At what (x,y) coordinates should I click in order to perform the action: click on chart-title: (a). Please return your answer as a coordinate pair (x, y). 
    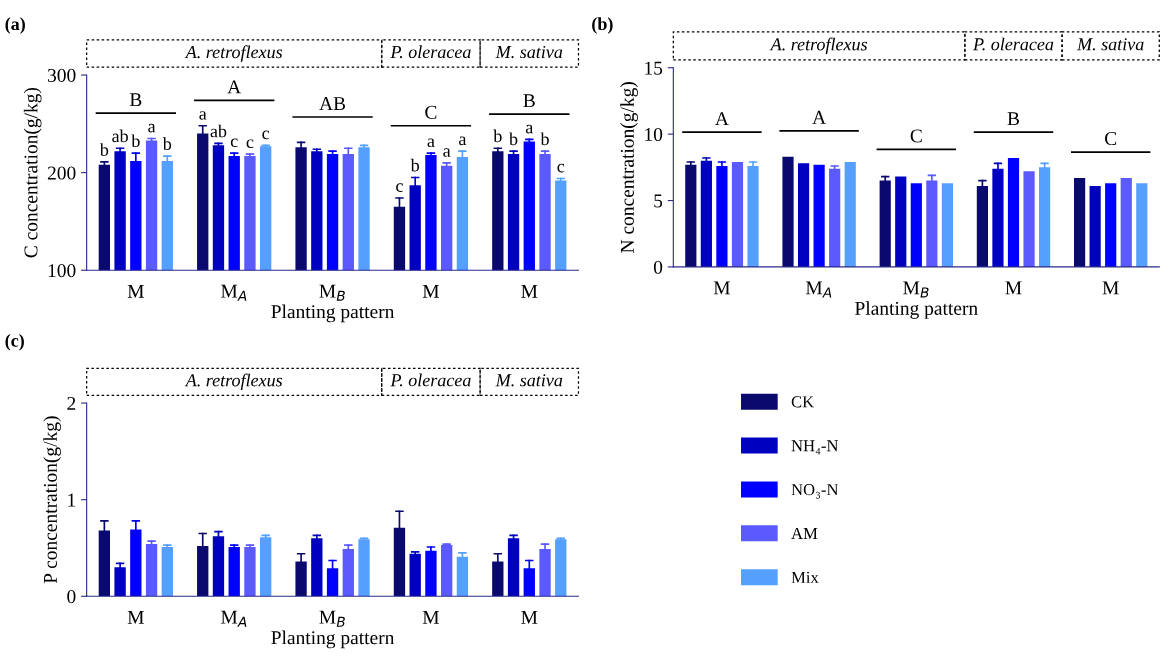
    Looking at the image, I should click on (15, 25).